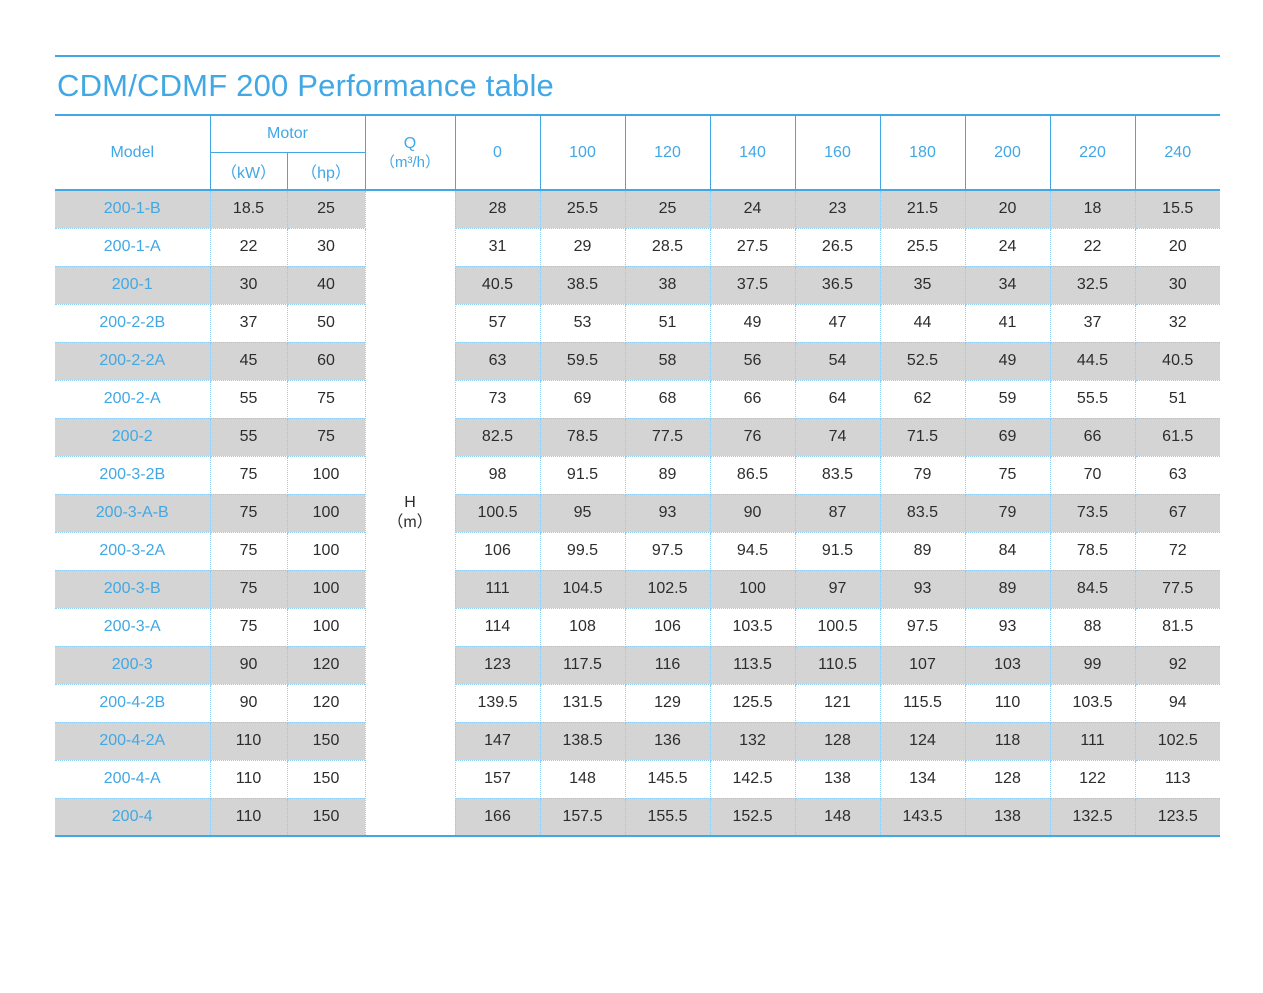  What do you see at coordinates (326, 665) in the screenshot?
I see `hp-cell: 120` at bounding box center [326, 665].